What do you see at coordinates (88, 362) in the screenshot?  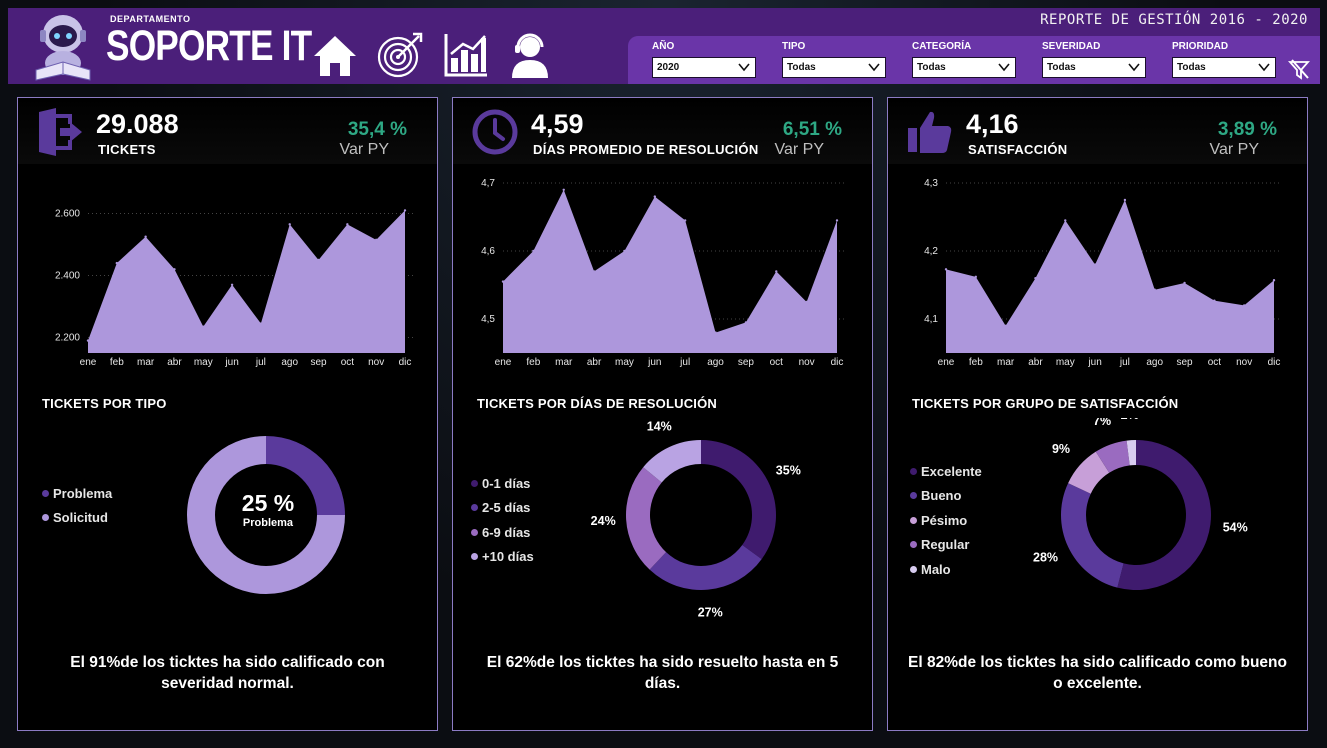 I see `x-tick-label: ene` at bounding box center [88, 362].